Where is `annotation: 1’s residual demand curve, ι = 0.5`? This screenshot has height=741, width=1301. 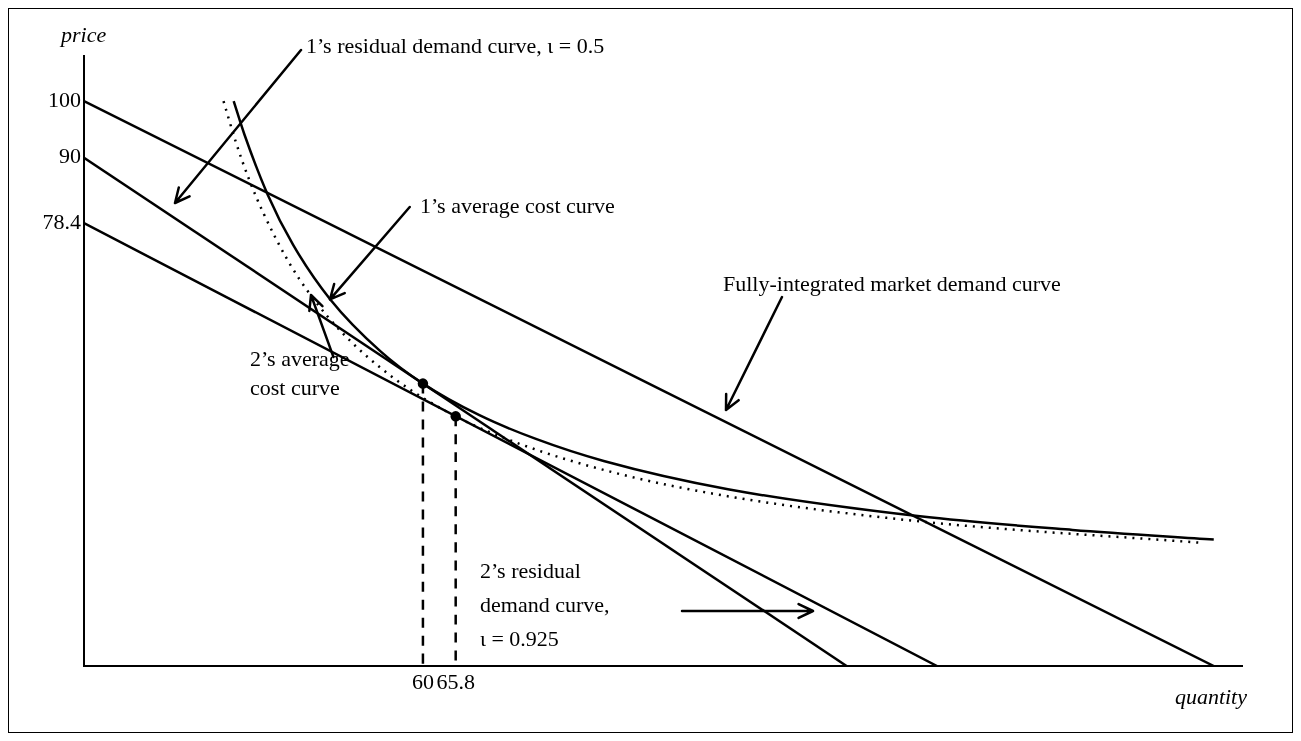
annotation: 1’s residual demand curve, ι = 0.5 is located at coordinates (455, 45).